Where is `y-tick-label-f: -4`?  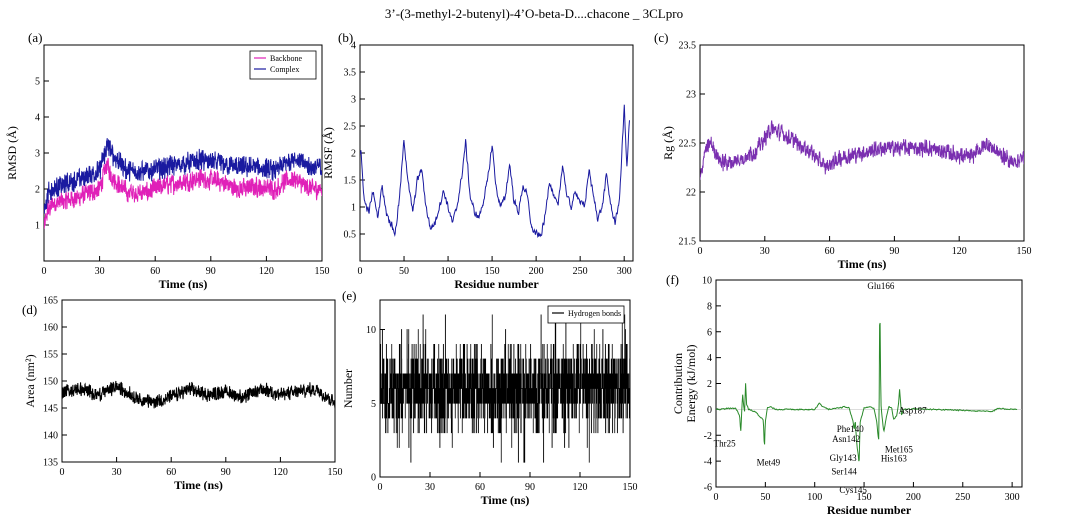 y-tick-label-f: -4 is located at coordinates (708, 462).